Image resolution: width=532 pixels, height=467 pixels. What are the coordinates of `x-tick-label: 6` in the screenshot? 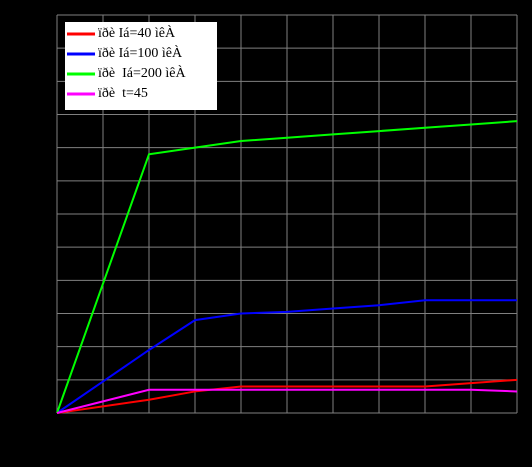 It's located at (333, 428).